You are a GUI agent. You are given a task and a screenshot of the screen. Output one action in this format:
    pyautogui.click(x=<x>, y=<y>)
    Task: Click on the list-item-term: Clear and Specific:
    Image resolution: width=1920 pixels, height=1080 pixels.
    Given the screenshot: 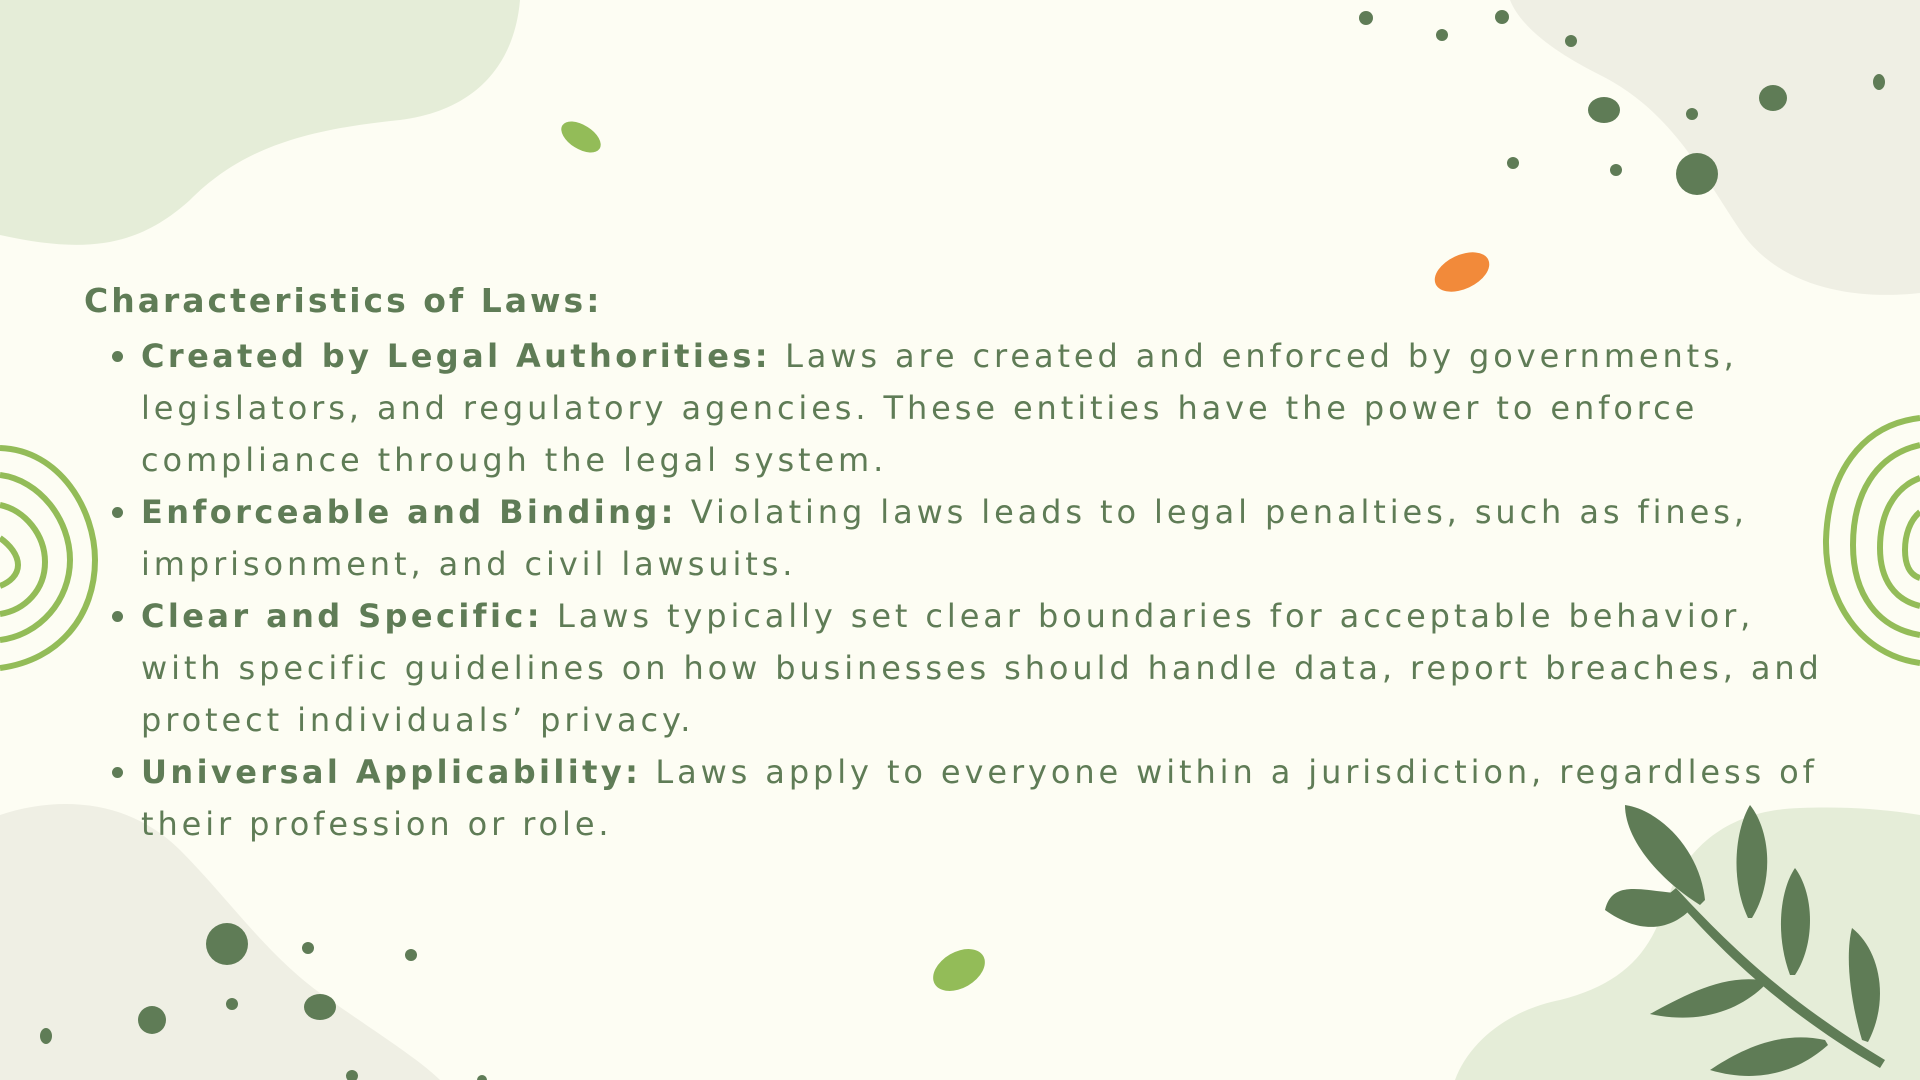 What is the action you would take?
    pyautogui.click(x=342, y=616)
    